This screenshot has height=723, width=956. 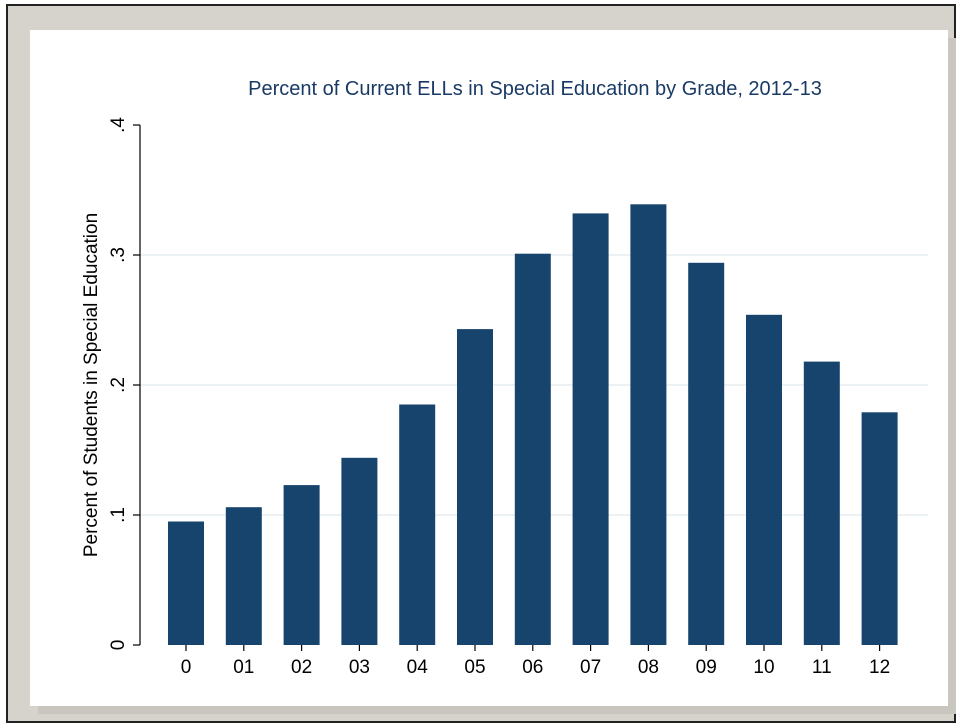 I want to click on x-tick-label: 11, so click(x=822, y=667).